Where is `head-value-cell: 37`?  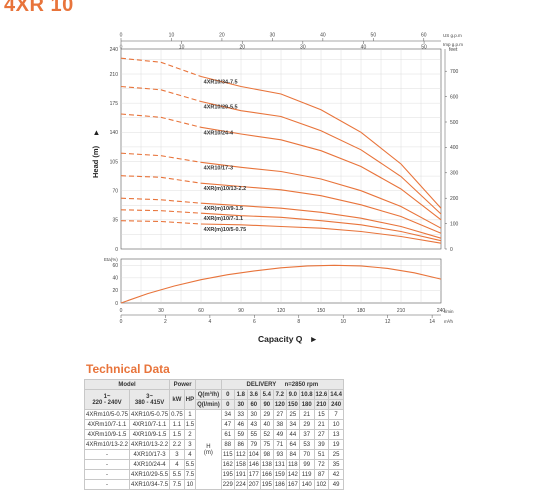
head-value-cell: 37 is located at coordinates (306, 434).